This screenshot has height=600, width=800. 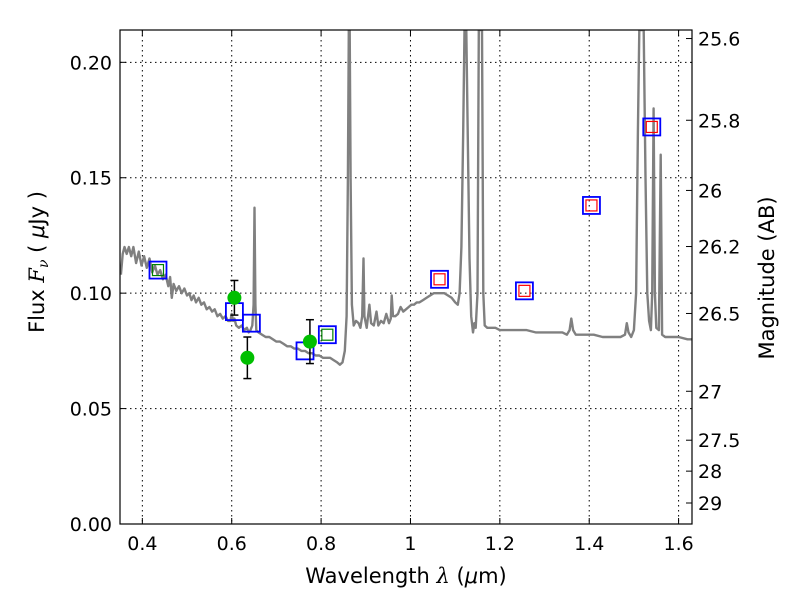 What do you see at coordinates (321, 544) in the screenshot?
I see `x-tick-label: 0.8` at bounding box center [321, 544].